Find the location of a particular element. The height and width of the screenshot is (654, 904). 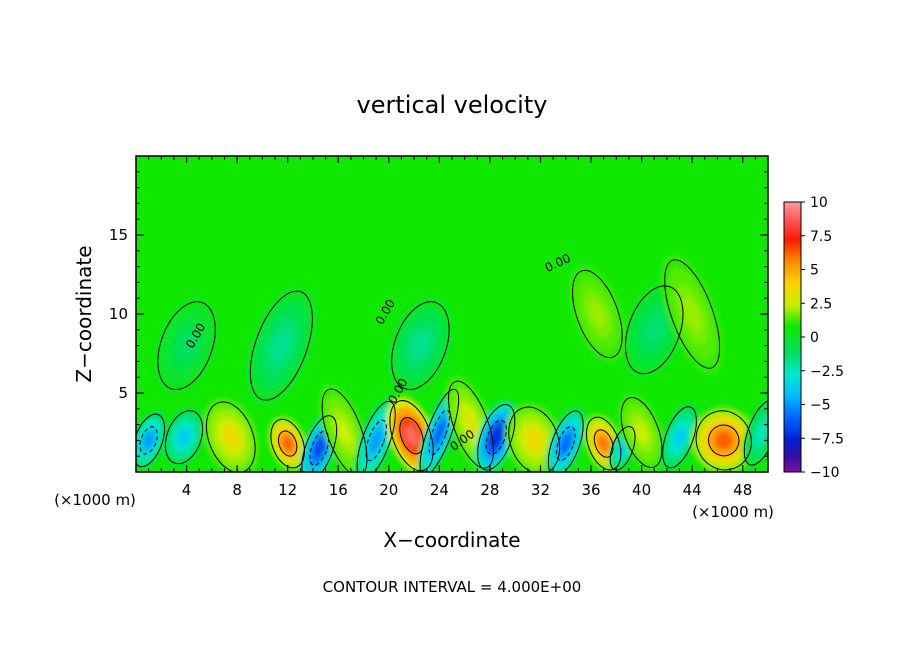

x-tick-label: 44 is located at coordinates (692, 490).